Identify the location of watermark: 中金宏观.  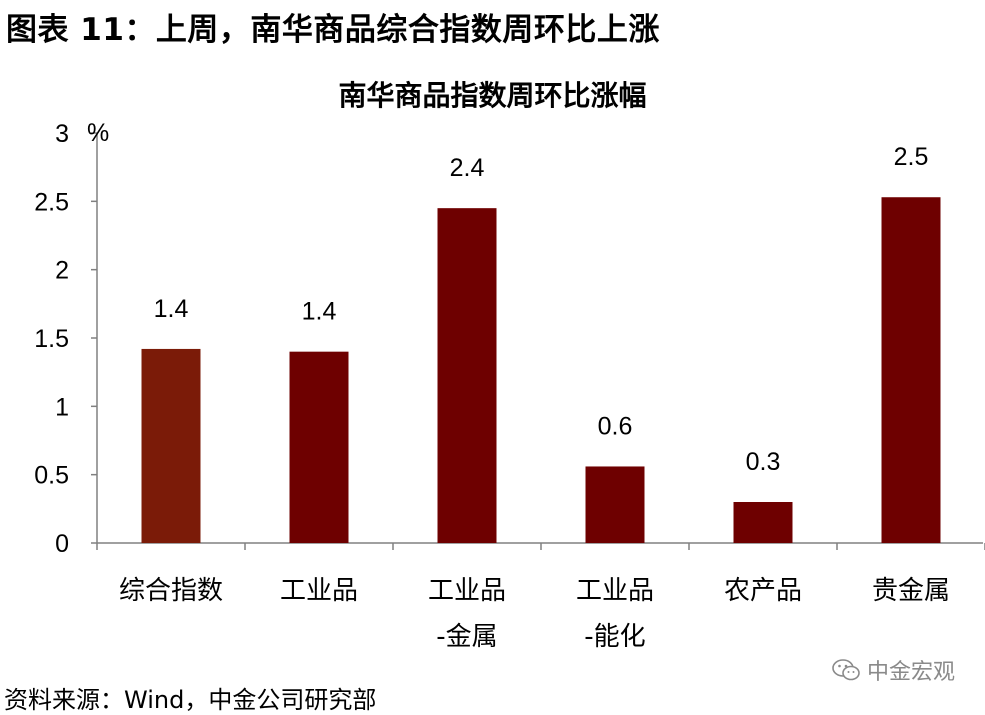
(893, 670).